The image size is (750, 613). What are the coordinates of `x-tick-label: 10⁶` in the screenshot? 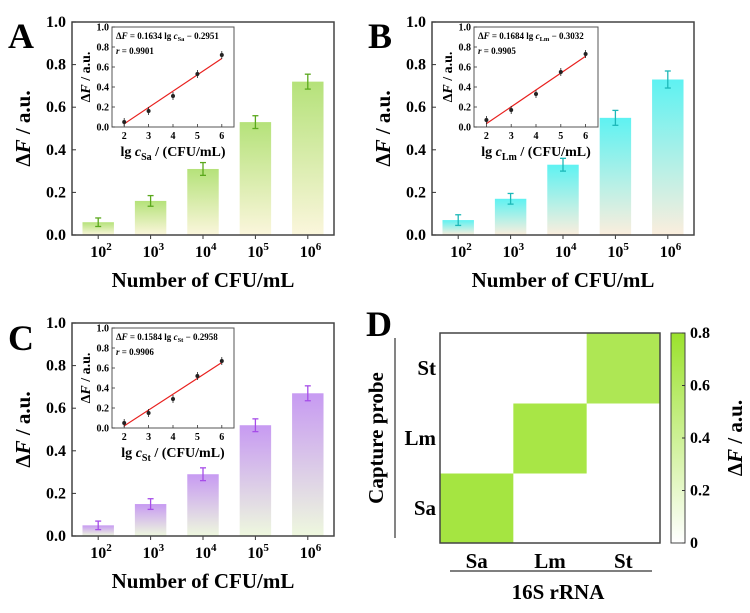 It's located at (311, 251).